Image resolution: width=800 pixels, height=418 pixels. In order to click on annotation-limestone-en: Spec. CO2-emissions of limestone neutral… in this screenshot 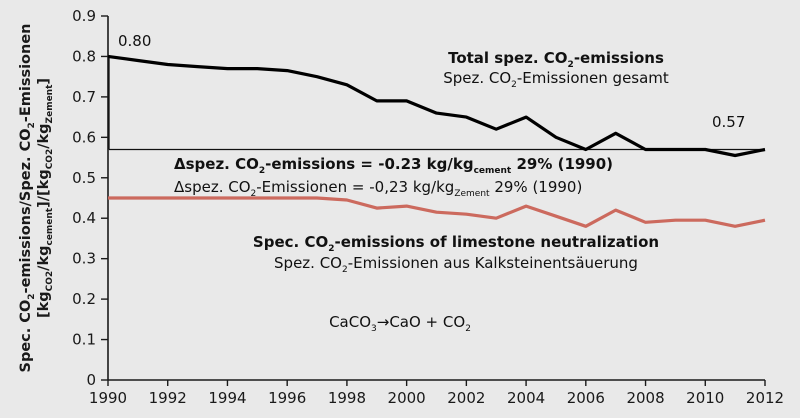, I will do `click(456, 243)`.